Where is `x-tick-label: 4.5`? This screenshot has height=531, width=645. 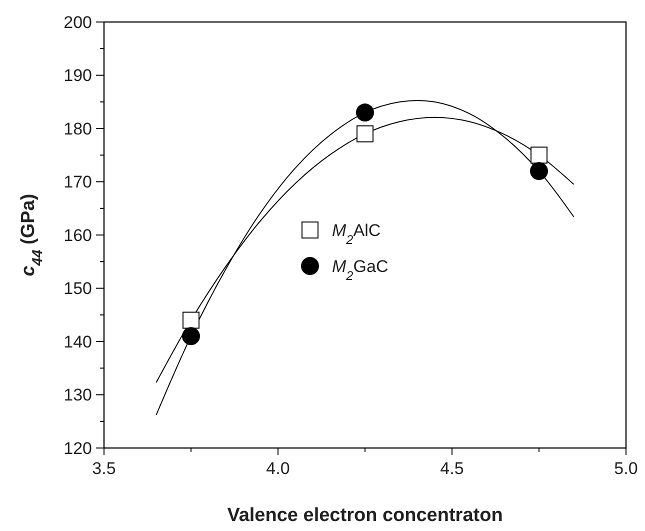
x-tick-label: 4.5 is located at coordinates (452, 468).